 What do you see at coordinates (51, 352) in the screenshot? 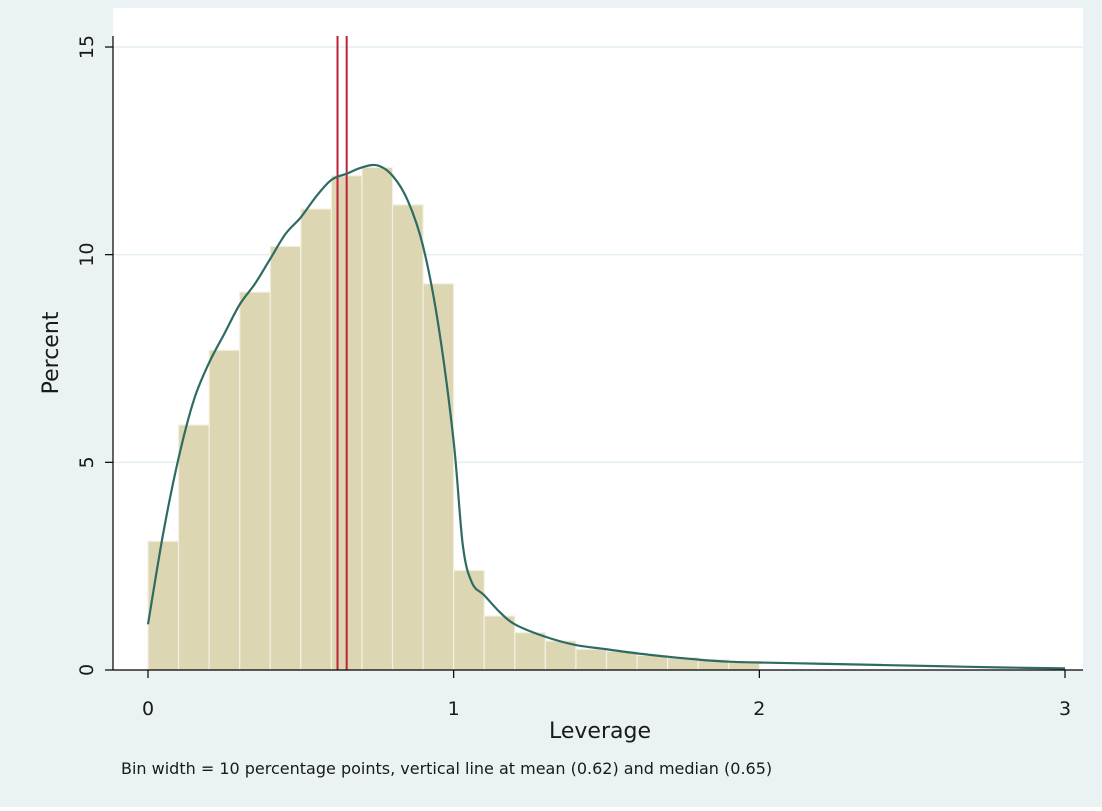
I see `y-axis-label: Percent` at bounding box center [51, 352].